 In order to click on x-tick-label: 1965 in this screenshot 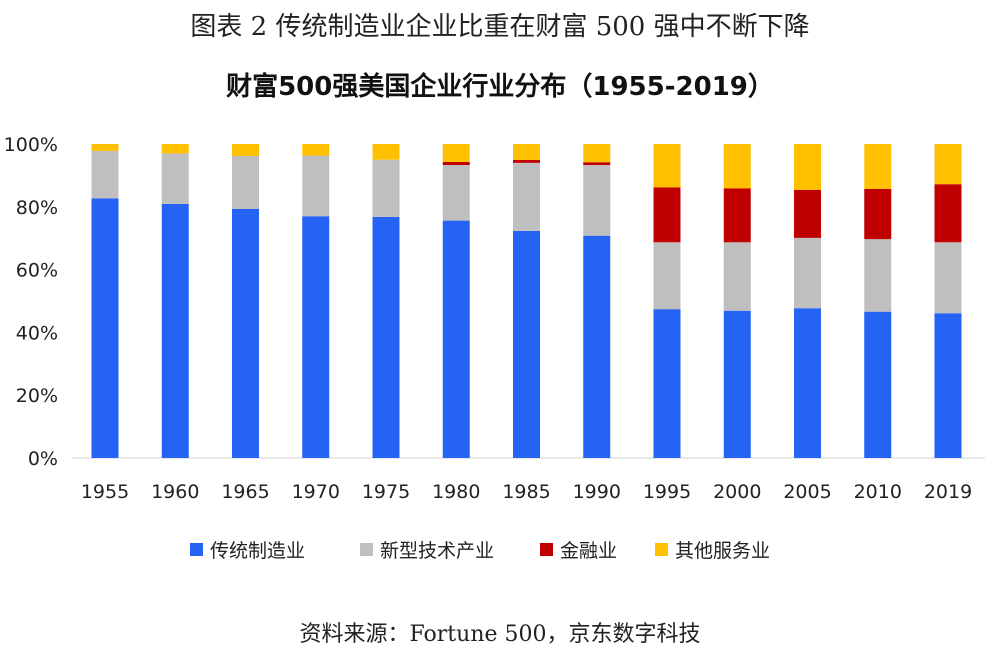, I will do `click(245, 492)`.